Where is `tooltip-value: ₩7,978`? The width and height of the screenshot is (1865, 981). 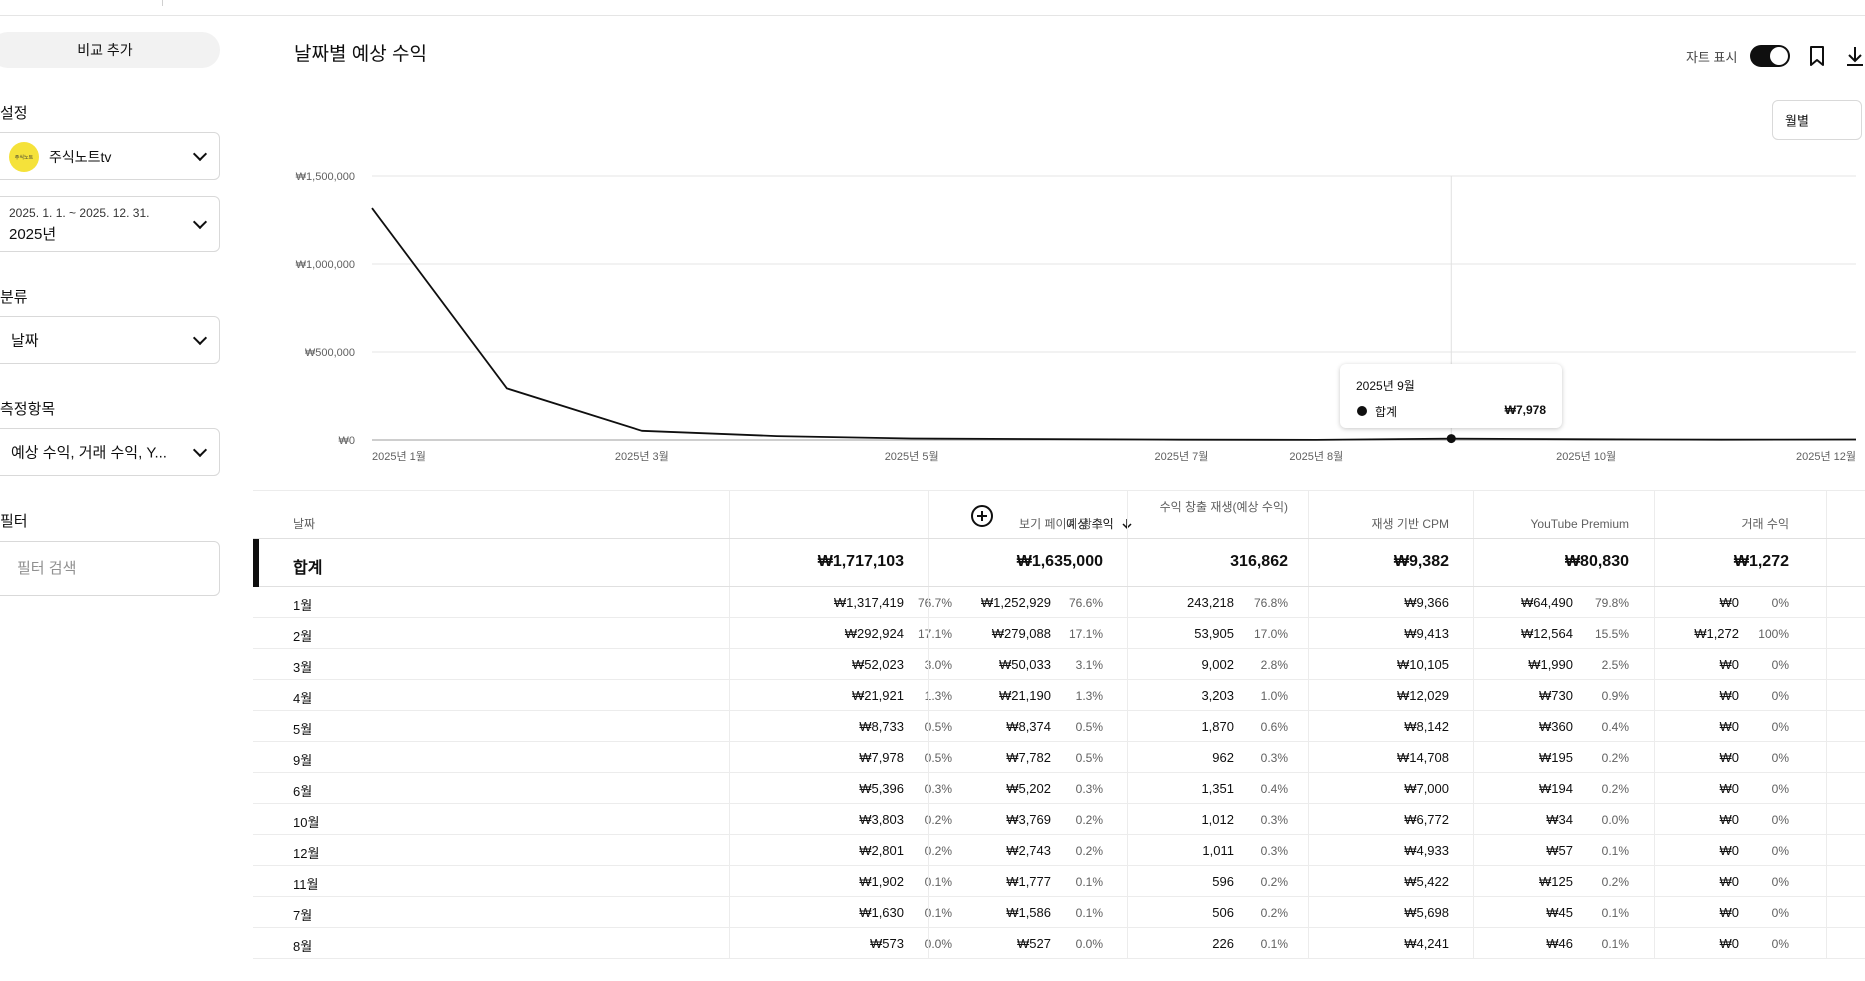 tooltip-value: ₩7,978 is located at coordinates (1525, 410).